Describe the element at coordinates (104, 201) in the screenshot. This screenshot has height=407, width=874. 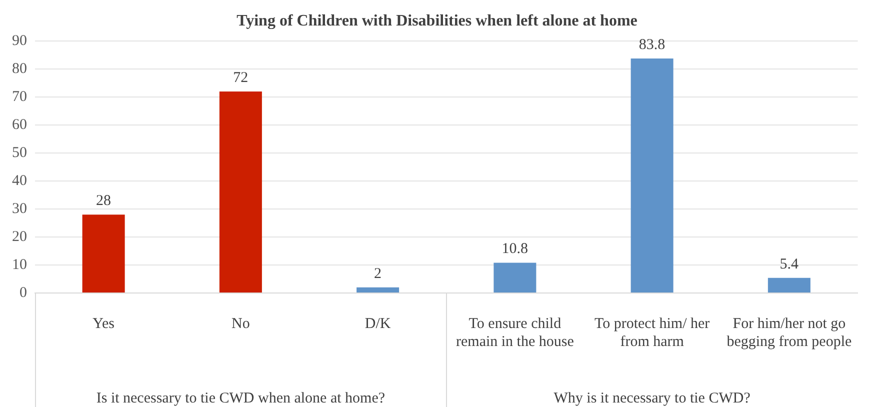
I see `data-label: 28` at that location.